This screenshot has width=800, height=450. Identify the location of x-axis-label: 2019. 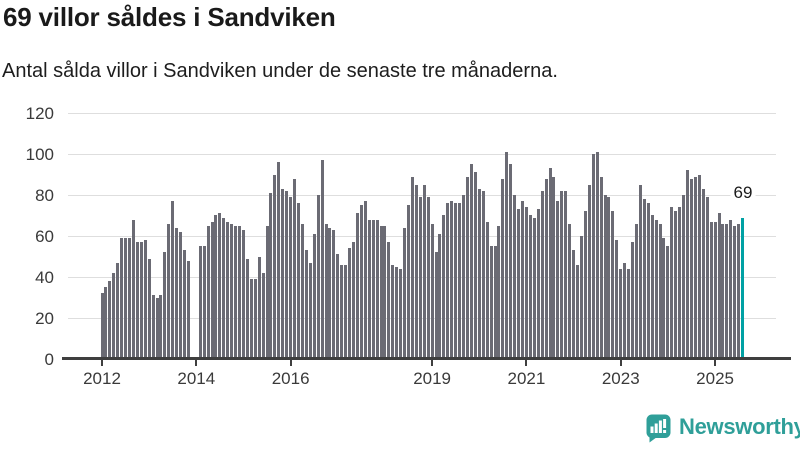
(432, 378).